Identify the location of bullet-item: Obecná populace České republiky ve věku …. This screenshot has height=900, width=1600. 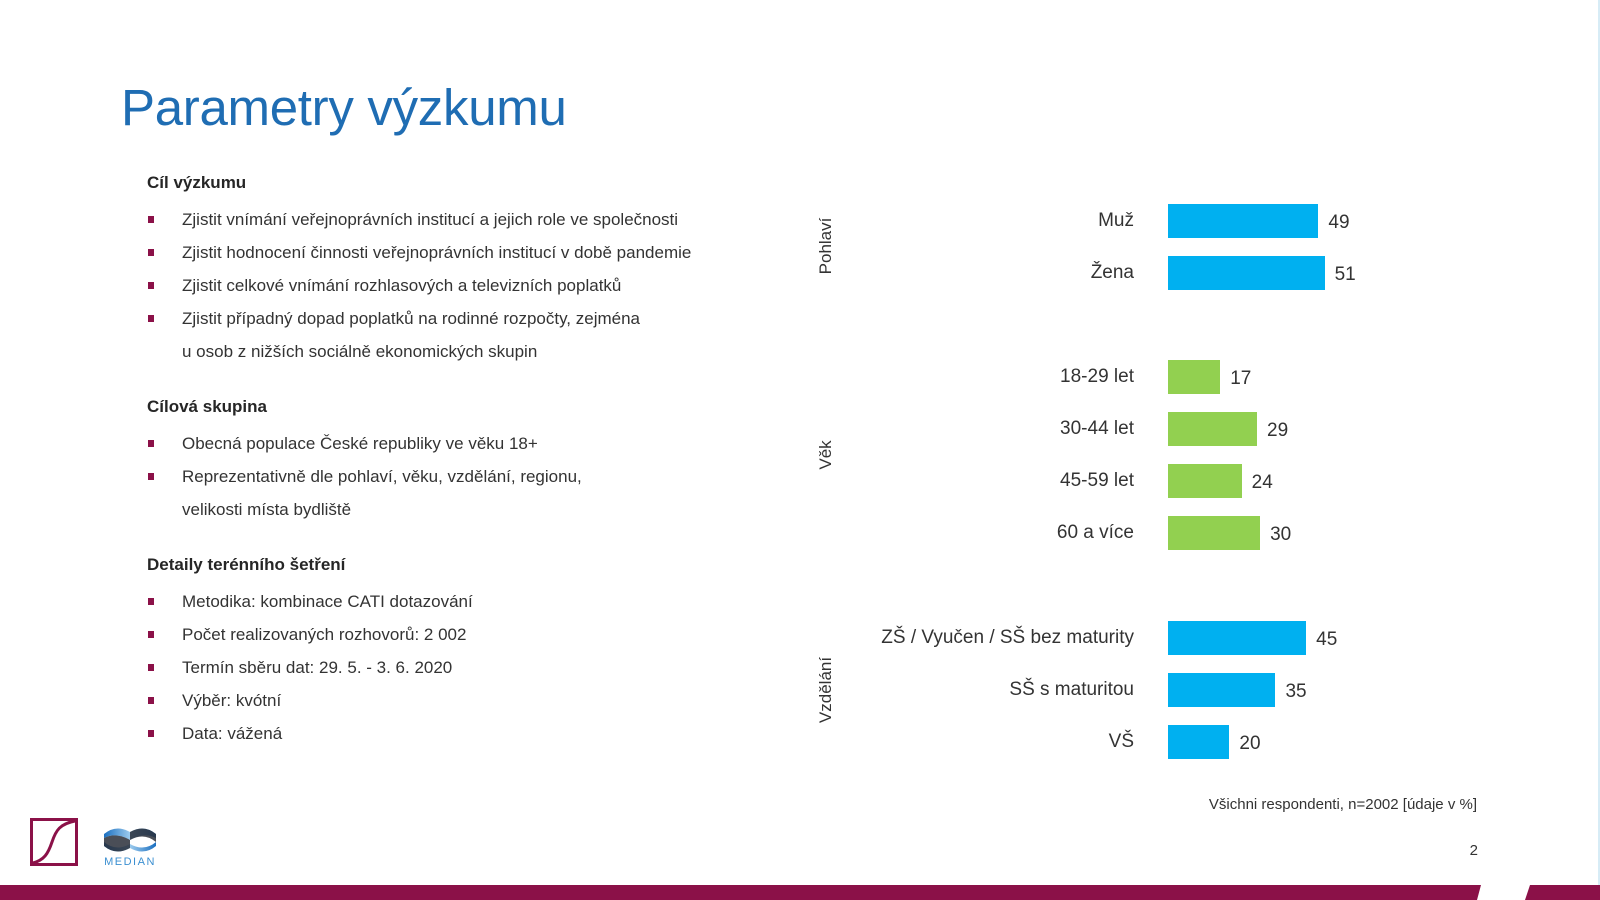
(457, 443).